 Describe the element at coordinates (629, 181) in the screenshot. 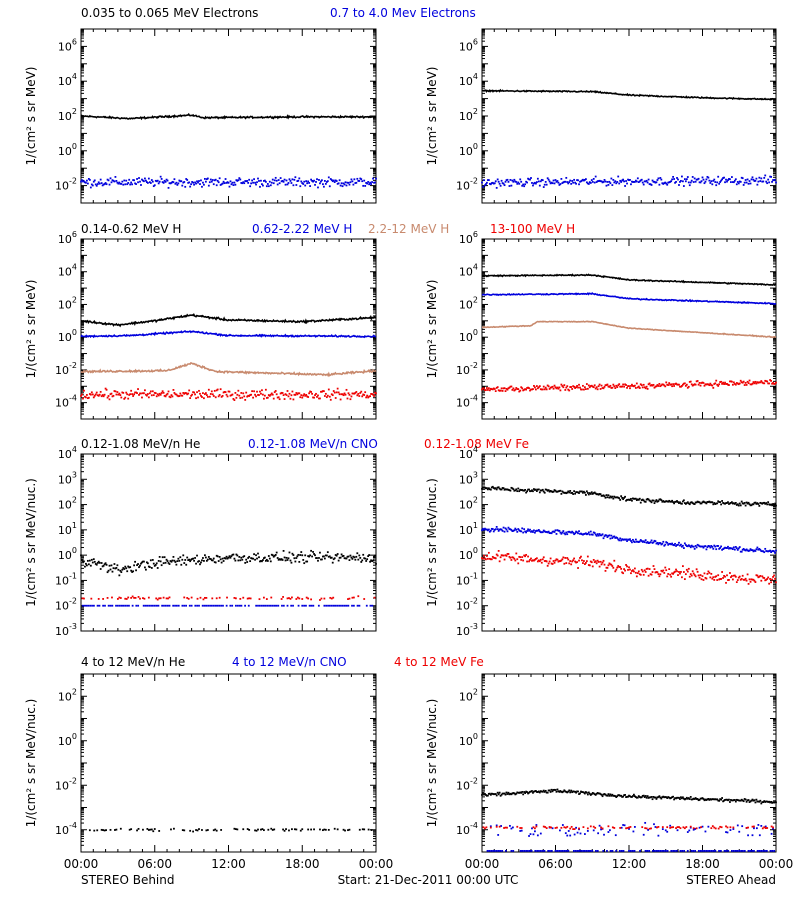

I see `series-blue` at that location.